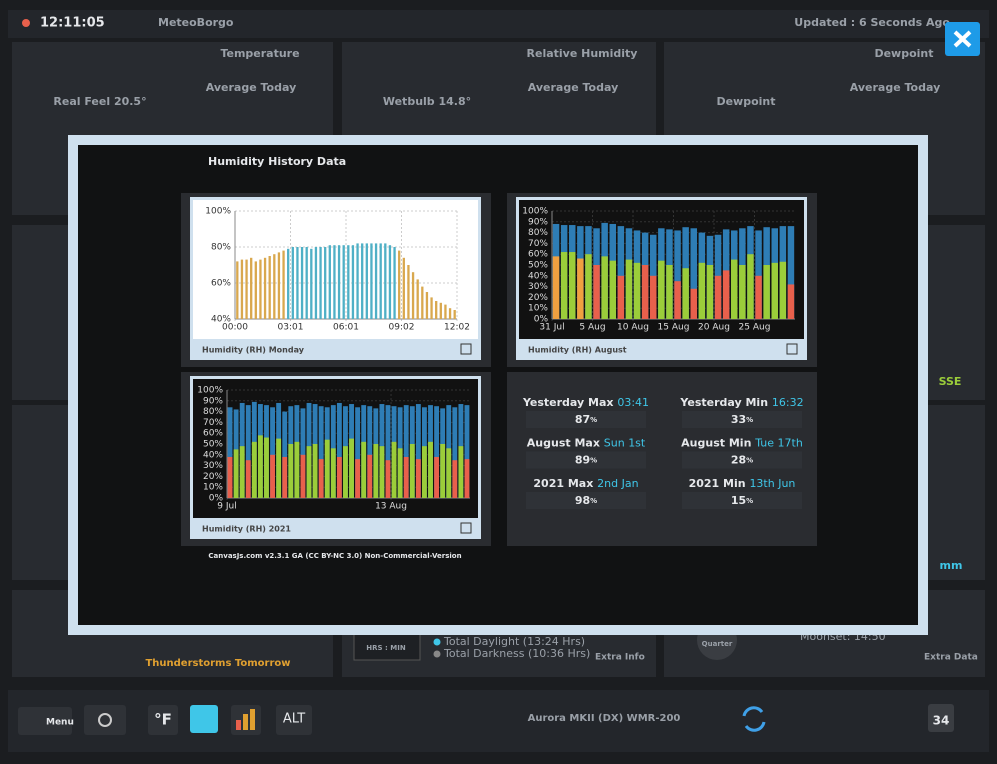 This screenshot has height=764, width=997. What do you see at coordinates (402, 328) in the screenshot?
I see `x-tick-label: 09:02` at bounding box center [402, 328].